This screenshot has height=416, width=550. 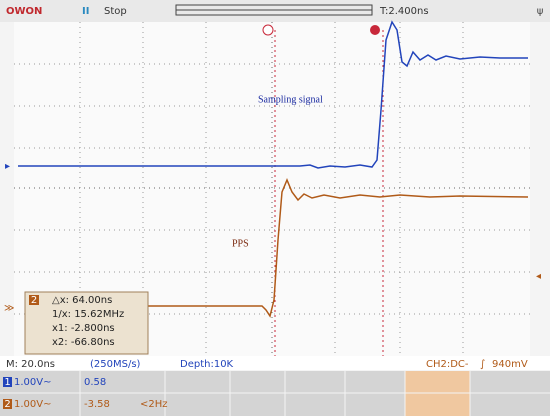 I want to click on cursor-x1-value: x1: -2.800ns, so click(x=83, y=328).